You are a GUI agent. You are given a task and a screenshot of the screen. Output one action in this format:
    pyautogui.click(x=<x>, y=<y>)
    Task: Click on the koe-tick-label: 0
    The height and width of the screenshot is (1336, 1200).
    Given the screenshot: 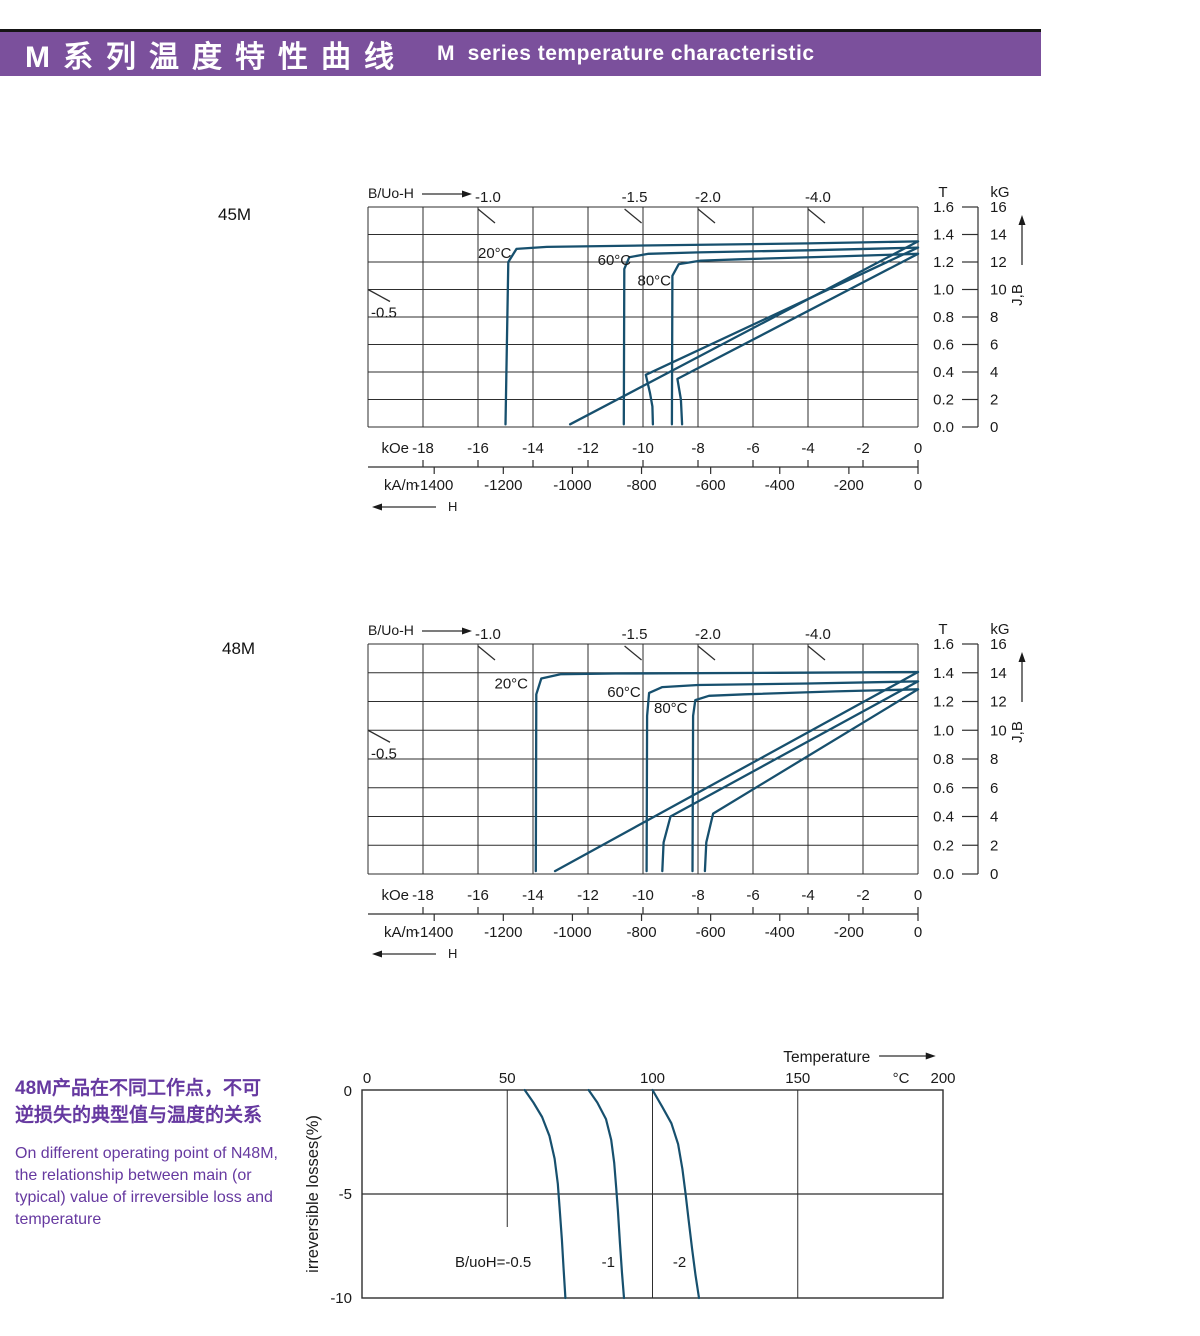 What is the action you would take?
    pyautogui.click(x=918, y=895)
    